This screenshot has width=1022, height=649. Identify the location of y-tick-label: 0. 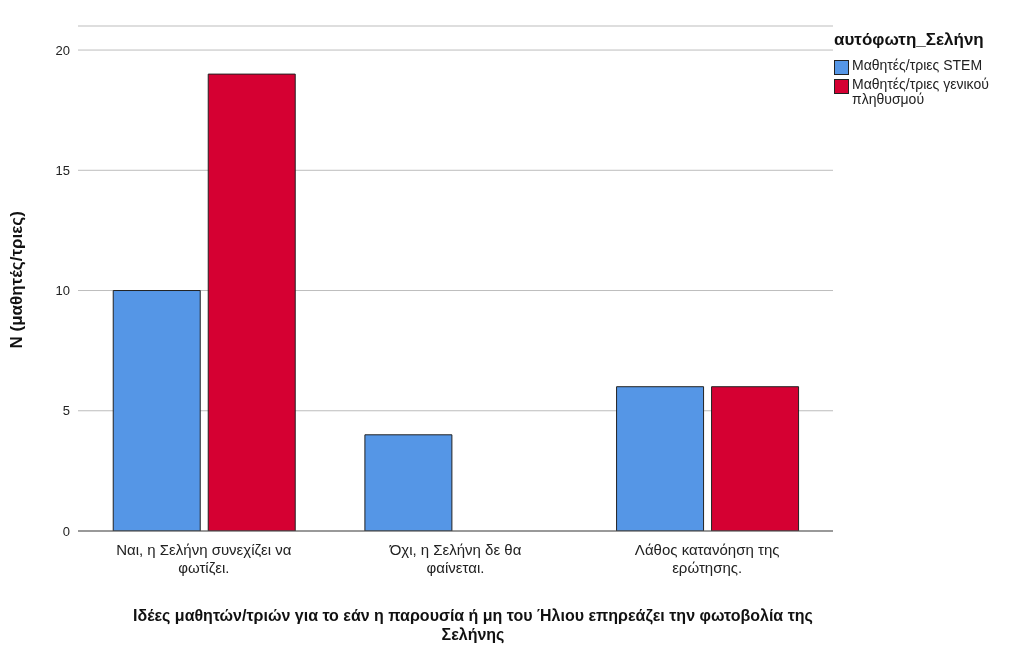
(66, 531).